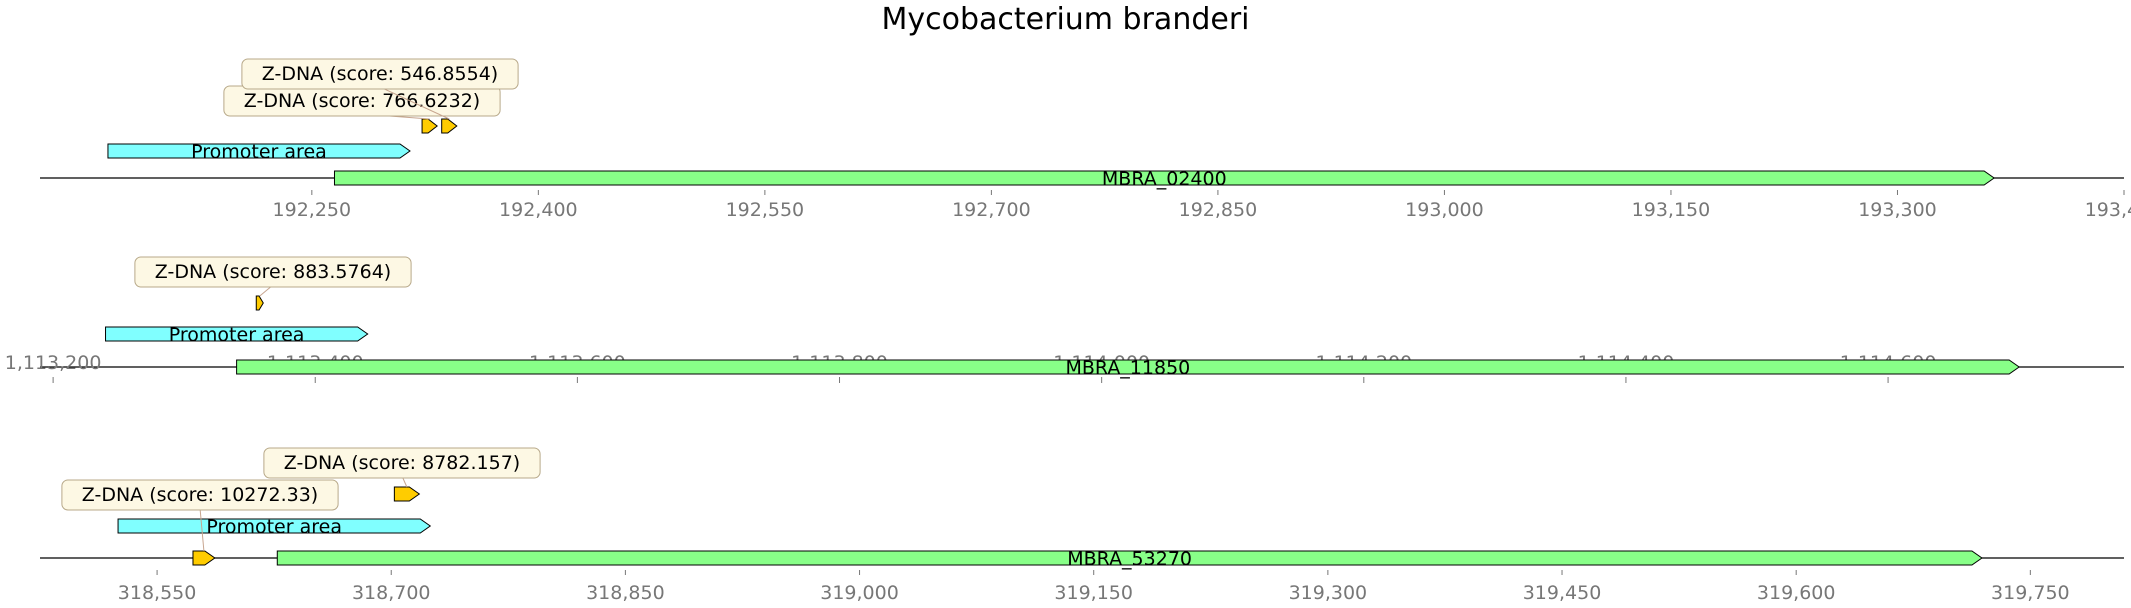 This screenshot has height=608, width=2131. I want to click on axis-tick-label: 192,250, so click(312, 210).